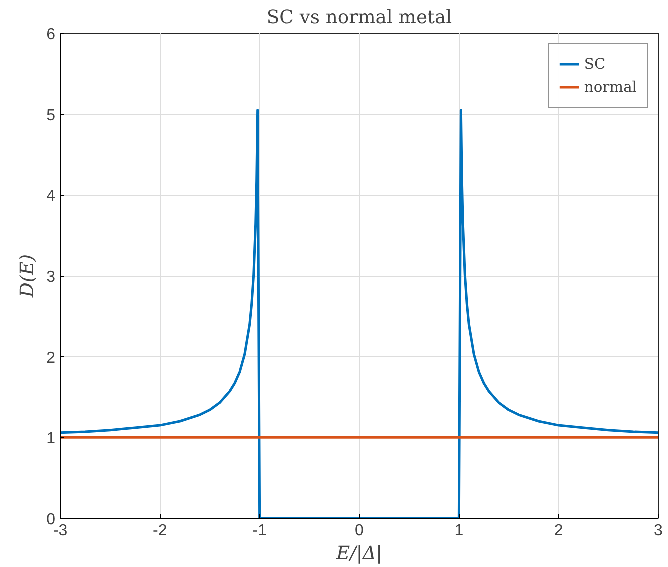  Describe the element at coordinates (51, 520) in the screenshot. I see `y-tick-label: 0` at that location.